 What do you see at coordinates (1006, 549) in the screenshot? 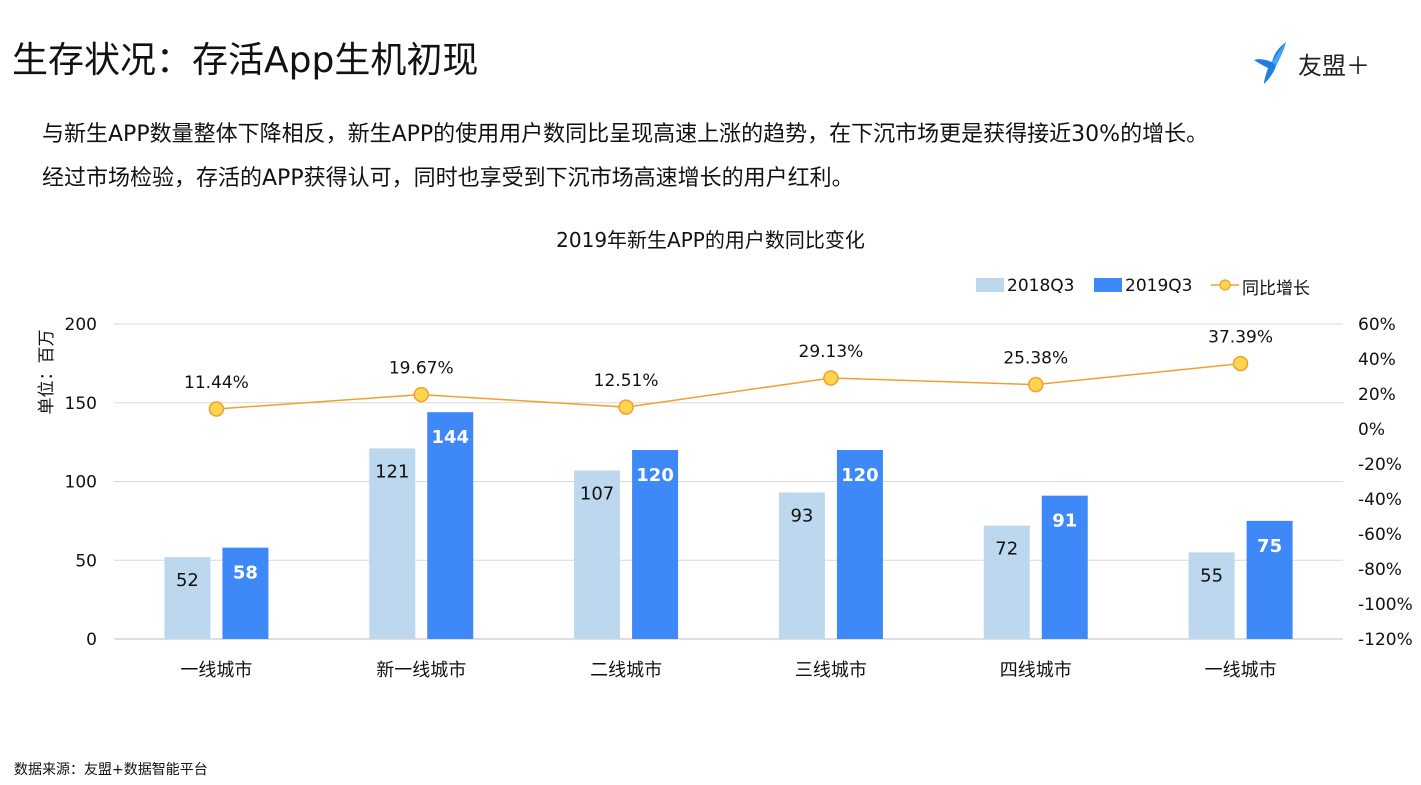
I see `bar-2018q3-data-label: 72` at bounding box center [1006, 549].